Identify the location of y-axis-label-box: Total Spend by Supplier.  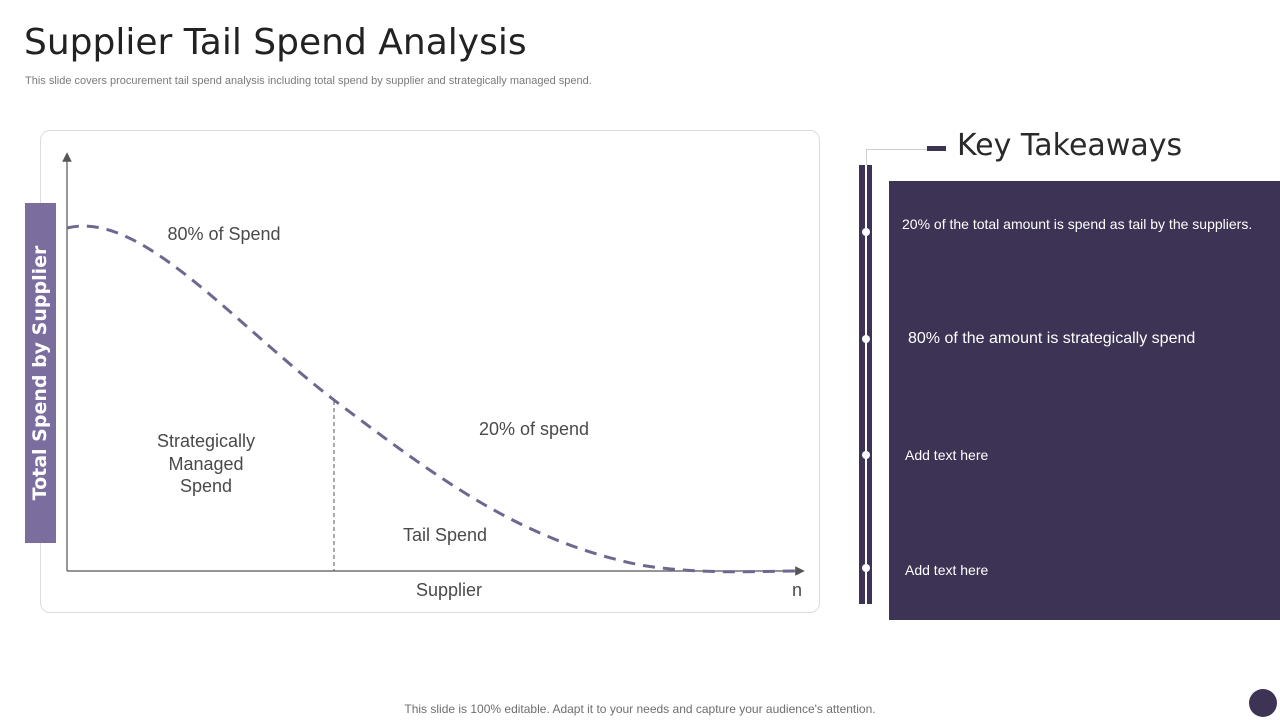
(40, 373).